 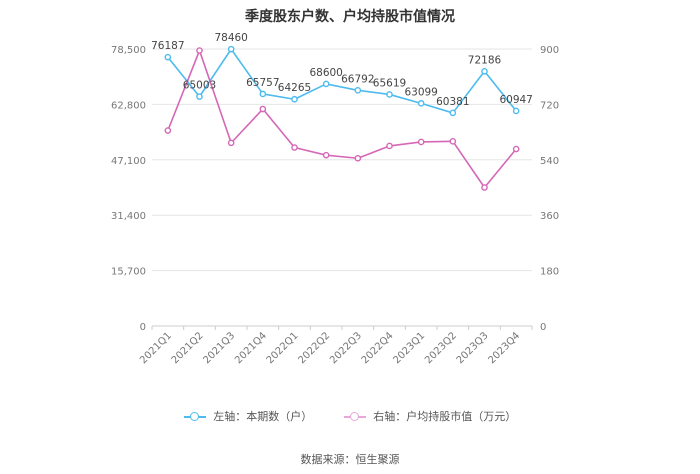 What do you see at coordinates (128, 161) in the screenshot?
I see `left-axis-tick-label: 47,100` at bounding box center [128, 161].